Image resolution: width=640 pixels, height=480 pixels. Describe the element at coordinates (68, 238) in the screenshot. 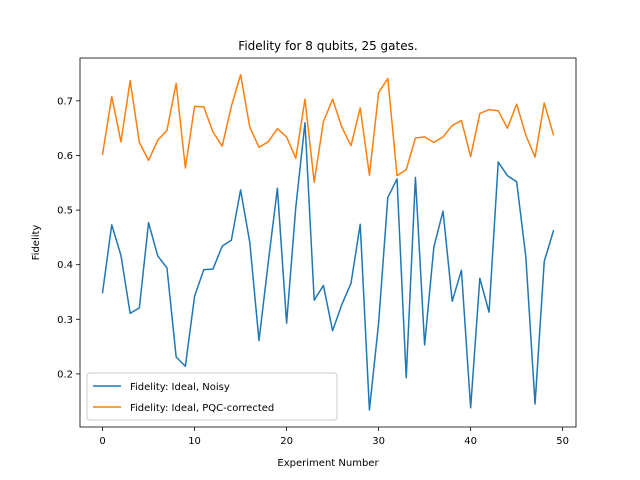

I see `y-axis: 0.2 0.3 0.4 0.5 0.6 0.7` at that location.